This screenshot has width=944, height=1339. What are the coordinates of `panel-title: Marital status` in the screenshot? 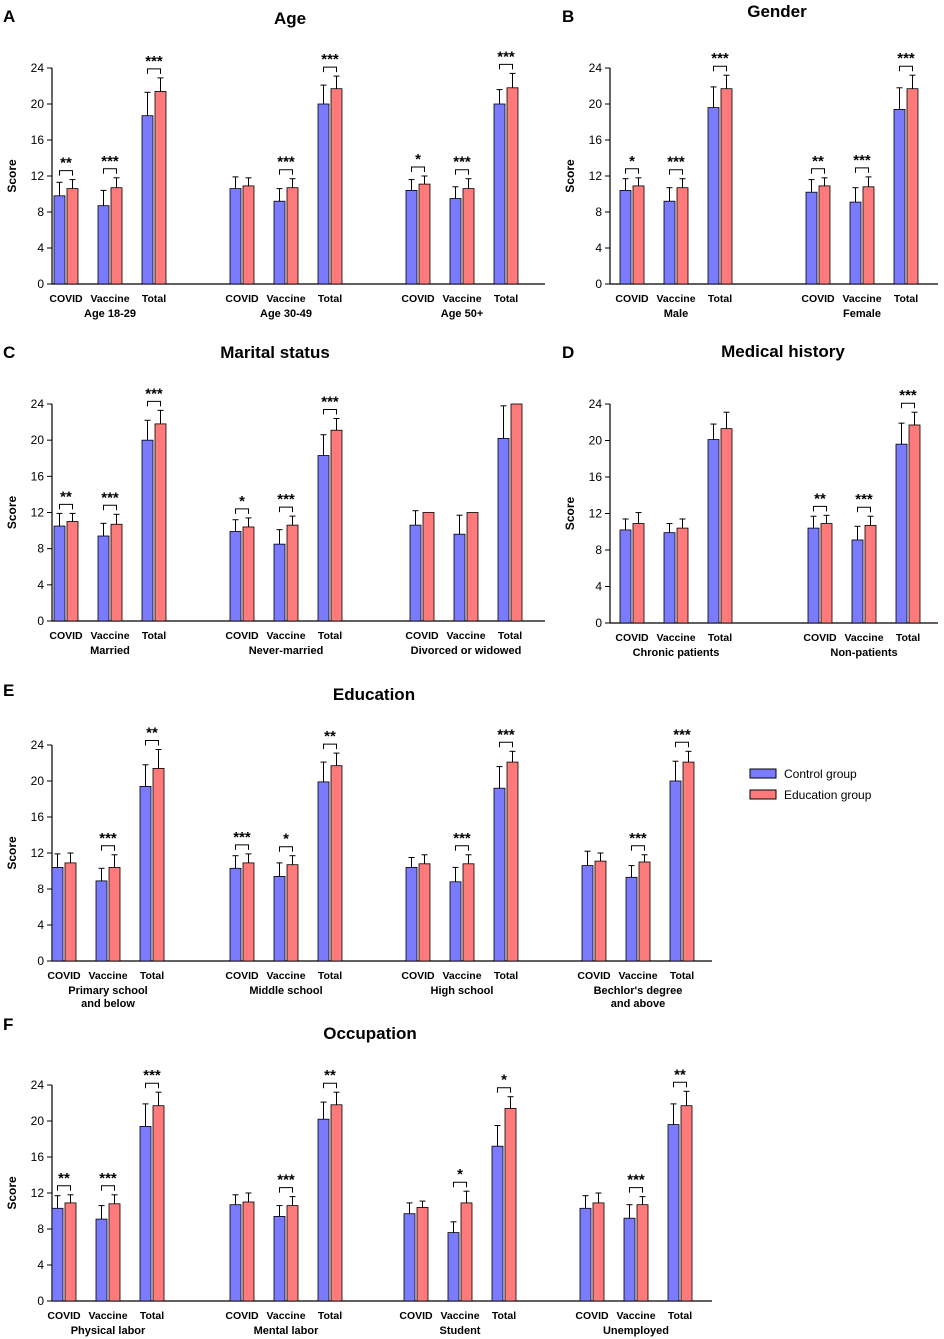 It's located at (275, 352).